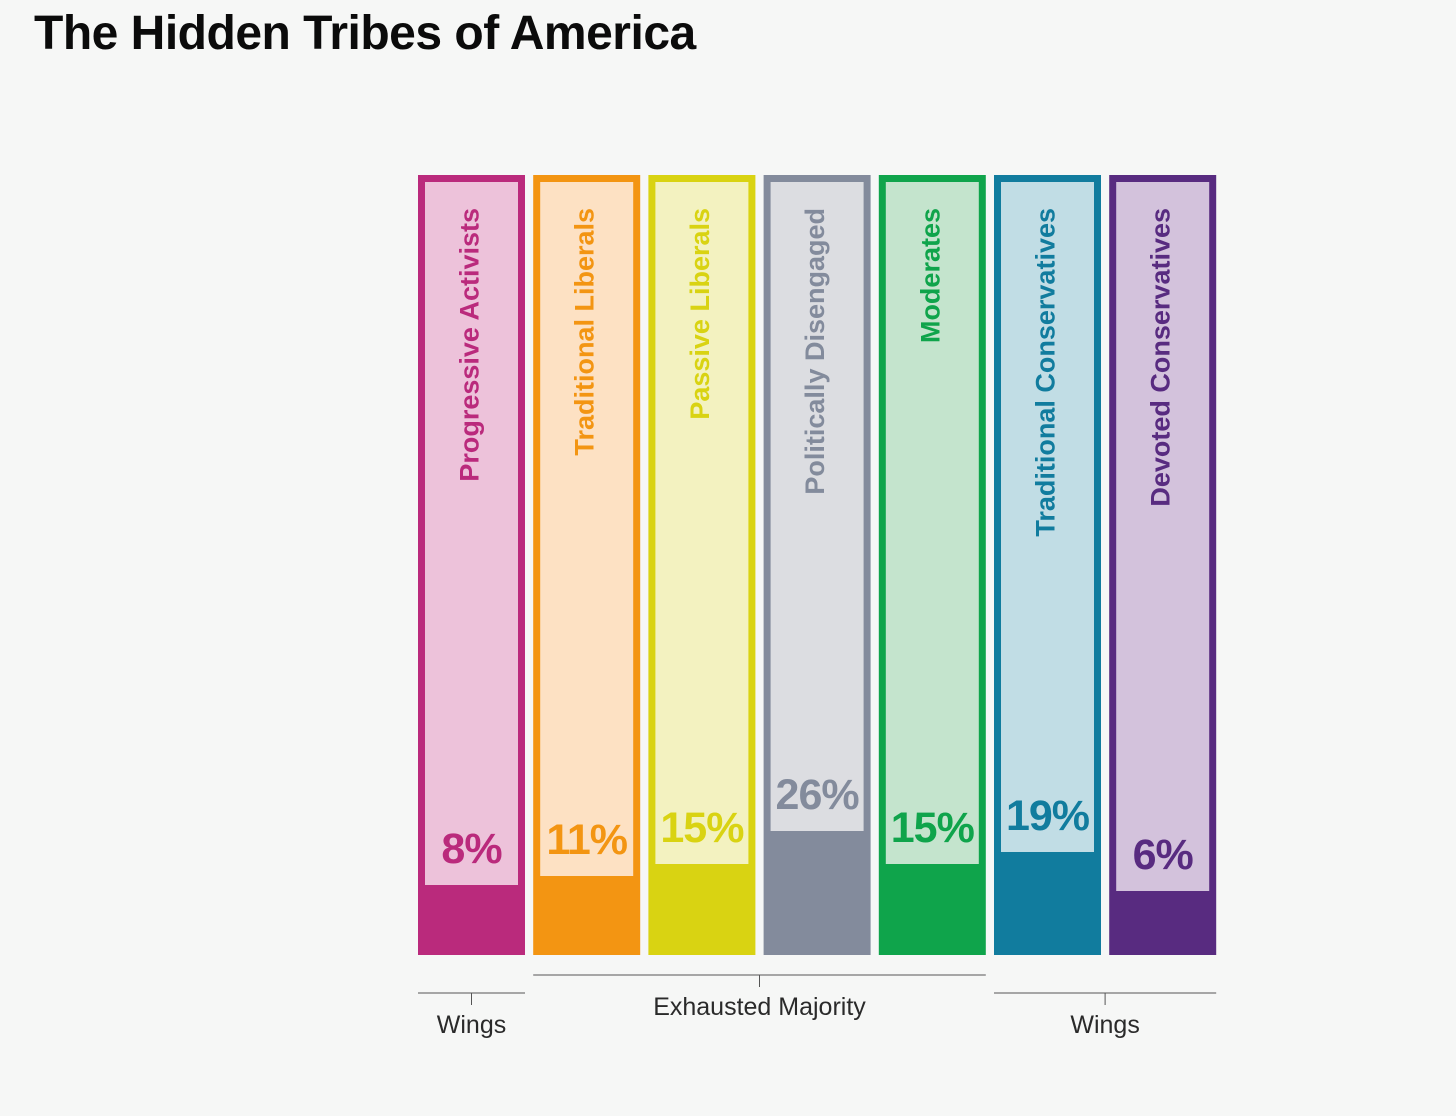  What do you see at coordinates (932, 523) in the screenshot?
I see `bar-panel-moderates` at bounding box center [932, 523].